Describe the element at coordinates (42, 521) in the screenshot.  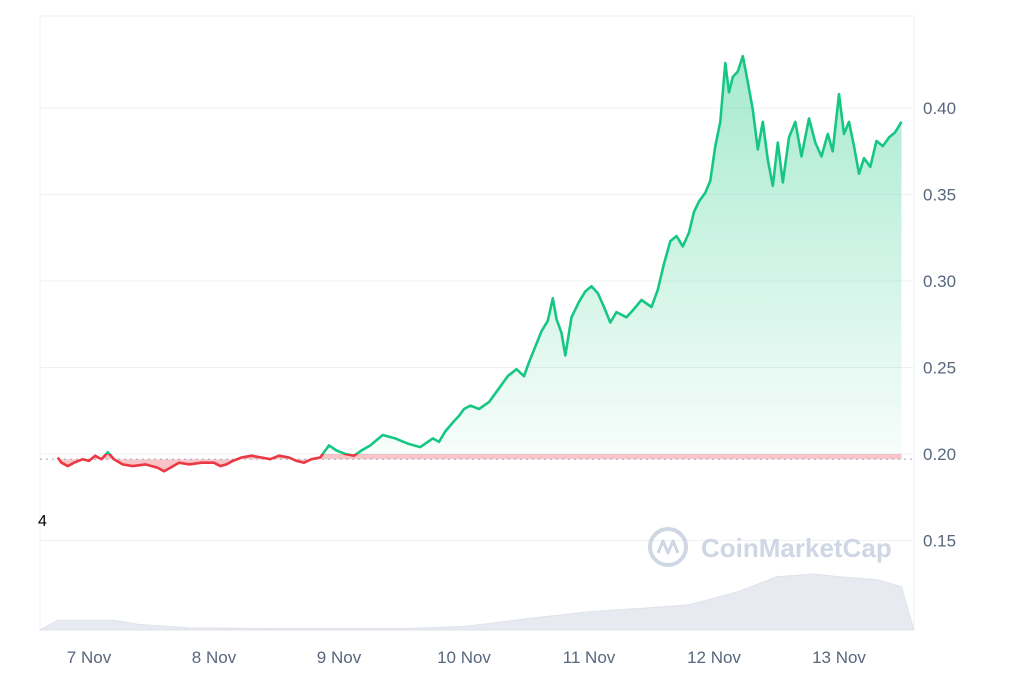
I see `corner-label: 4` at that location.